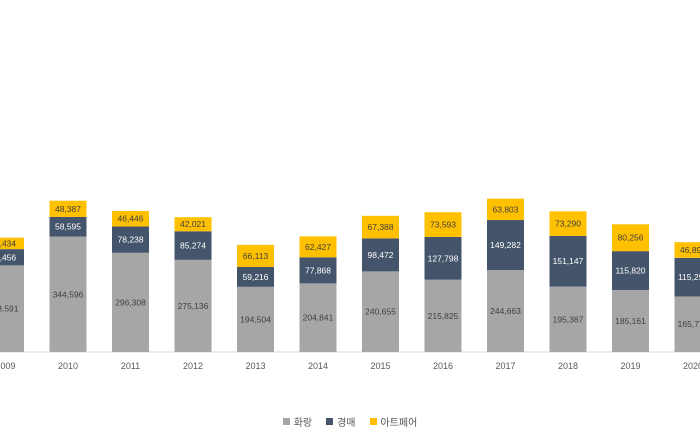 The height and width of the screenshot is (445, 700). Describe the element at coordinates (286, 421) in the screenshot. I see `legend-swatch-gallery` at that location.